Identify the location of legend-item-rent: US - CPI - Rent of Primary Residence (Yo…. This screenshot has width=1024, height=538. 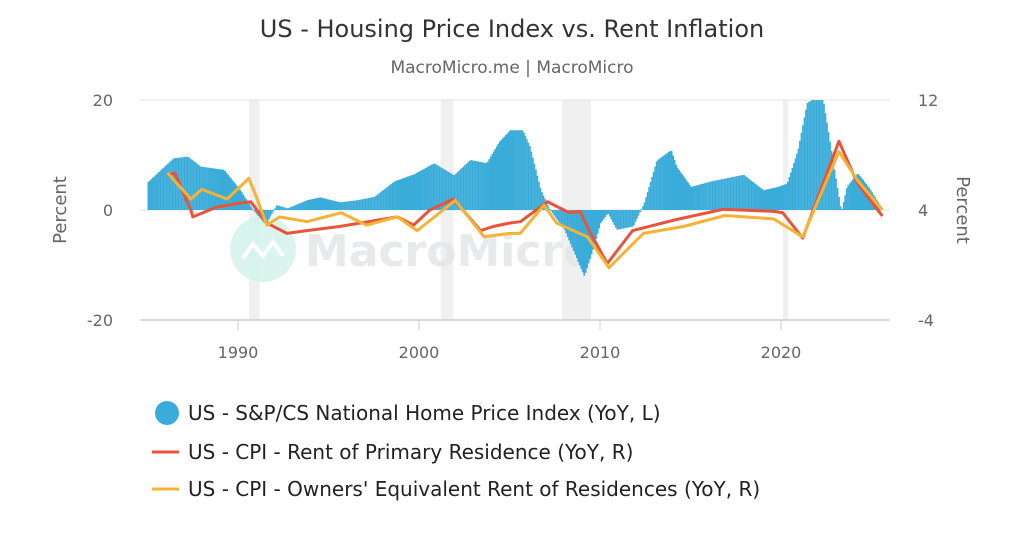
(392, 452).